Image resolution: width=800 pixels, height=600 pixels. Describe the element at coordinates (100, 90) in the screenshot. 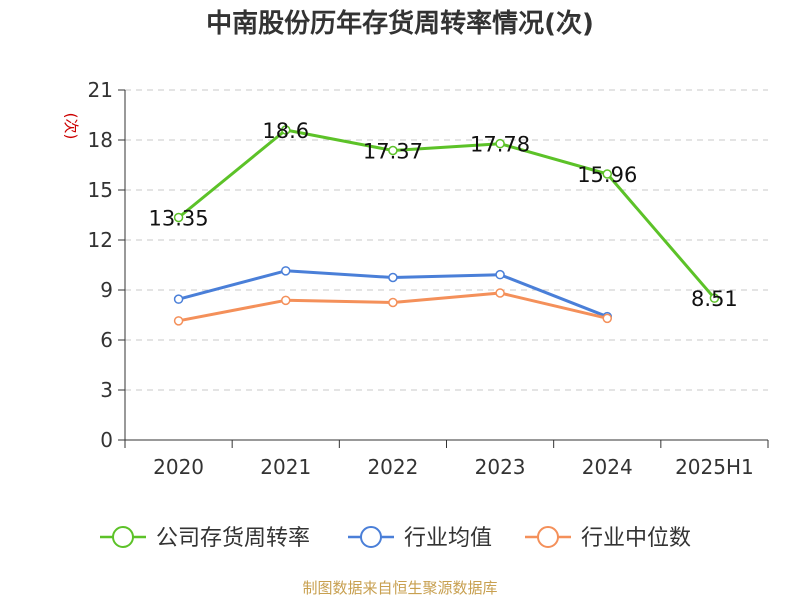

I see `y-tick-label: 21` at that location.